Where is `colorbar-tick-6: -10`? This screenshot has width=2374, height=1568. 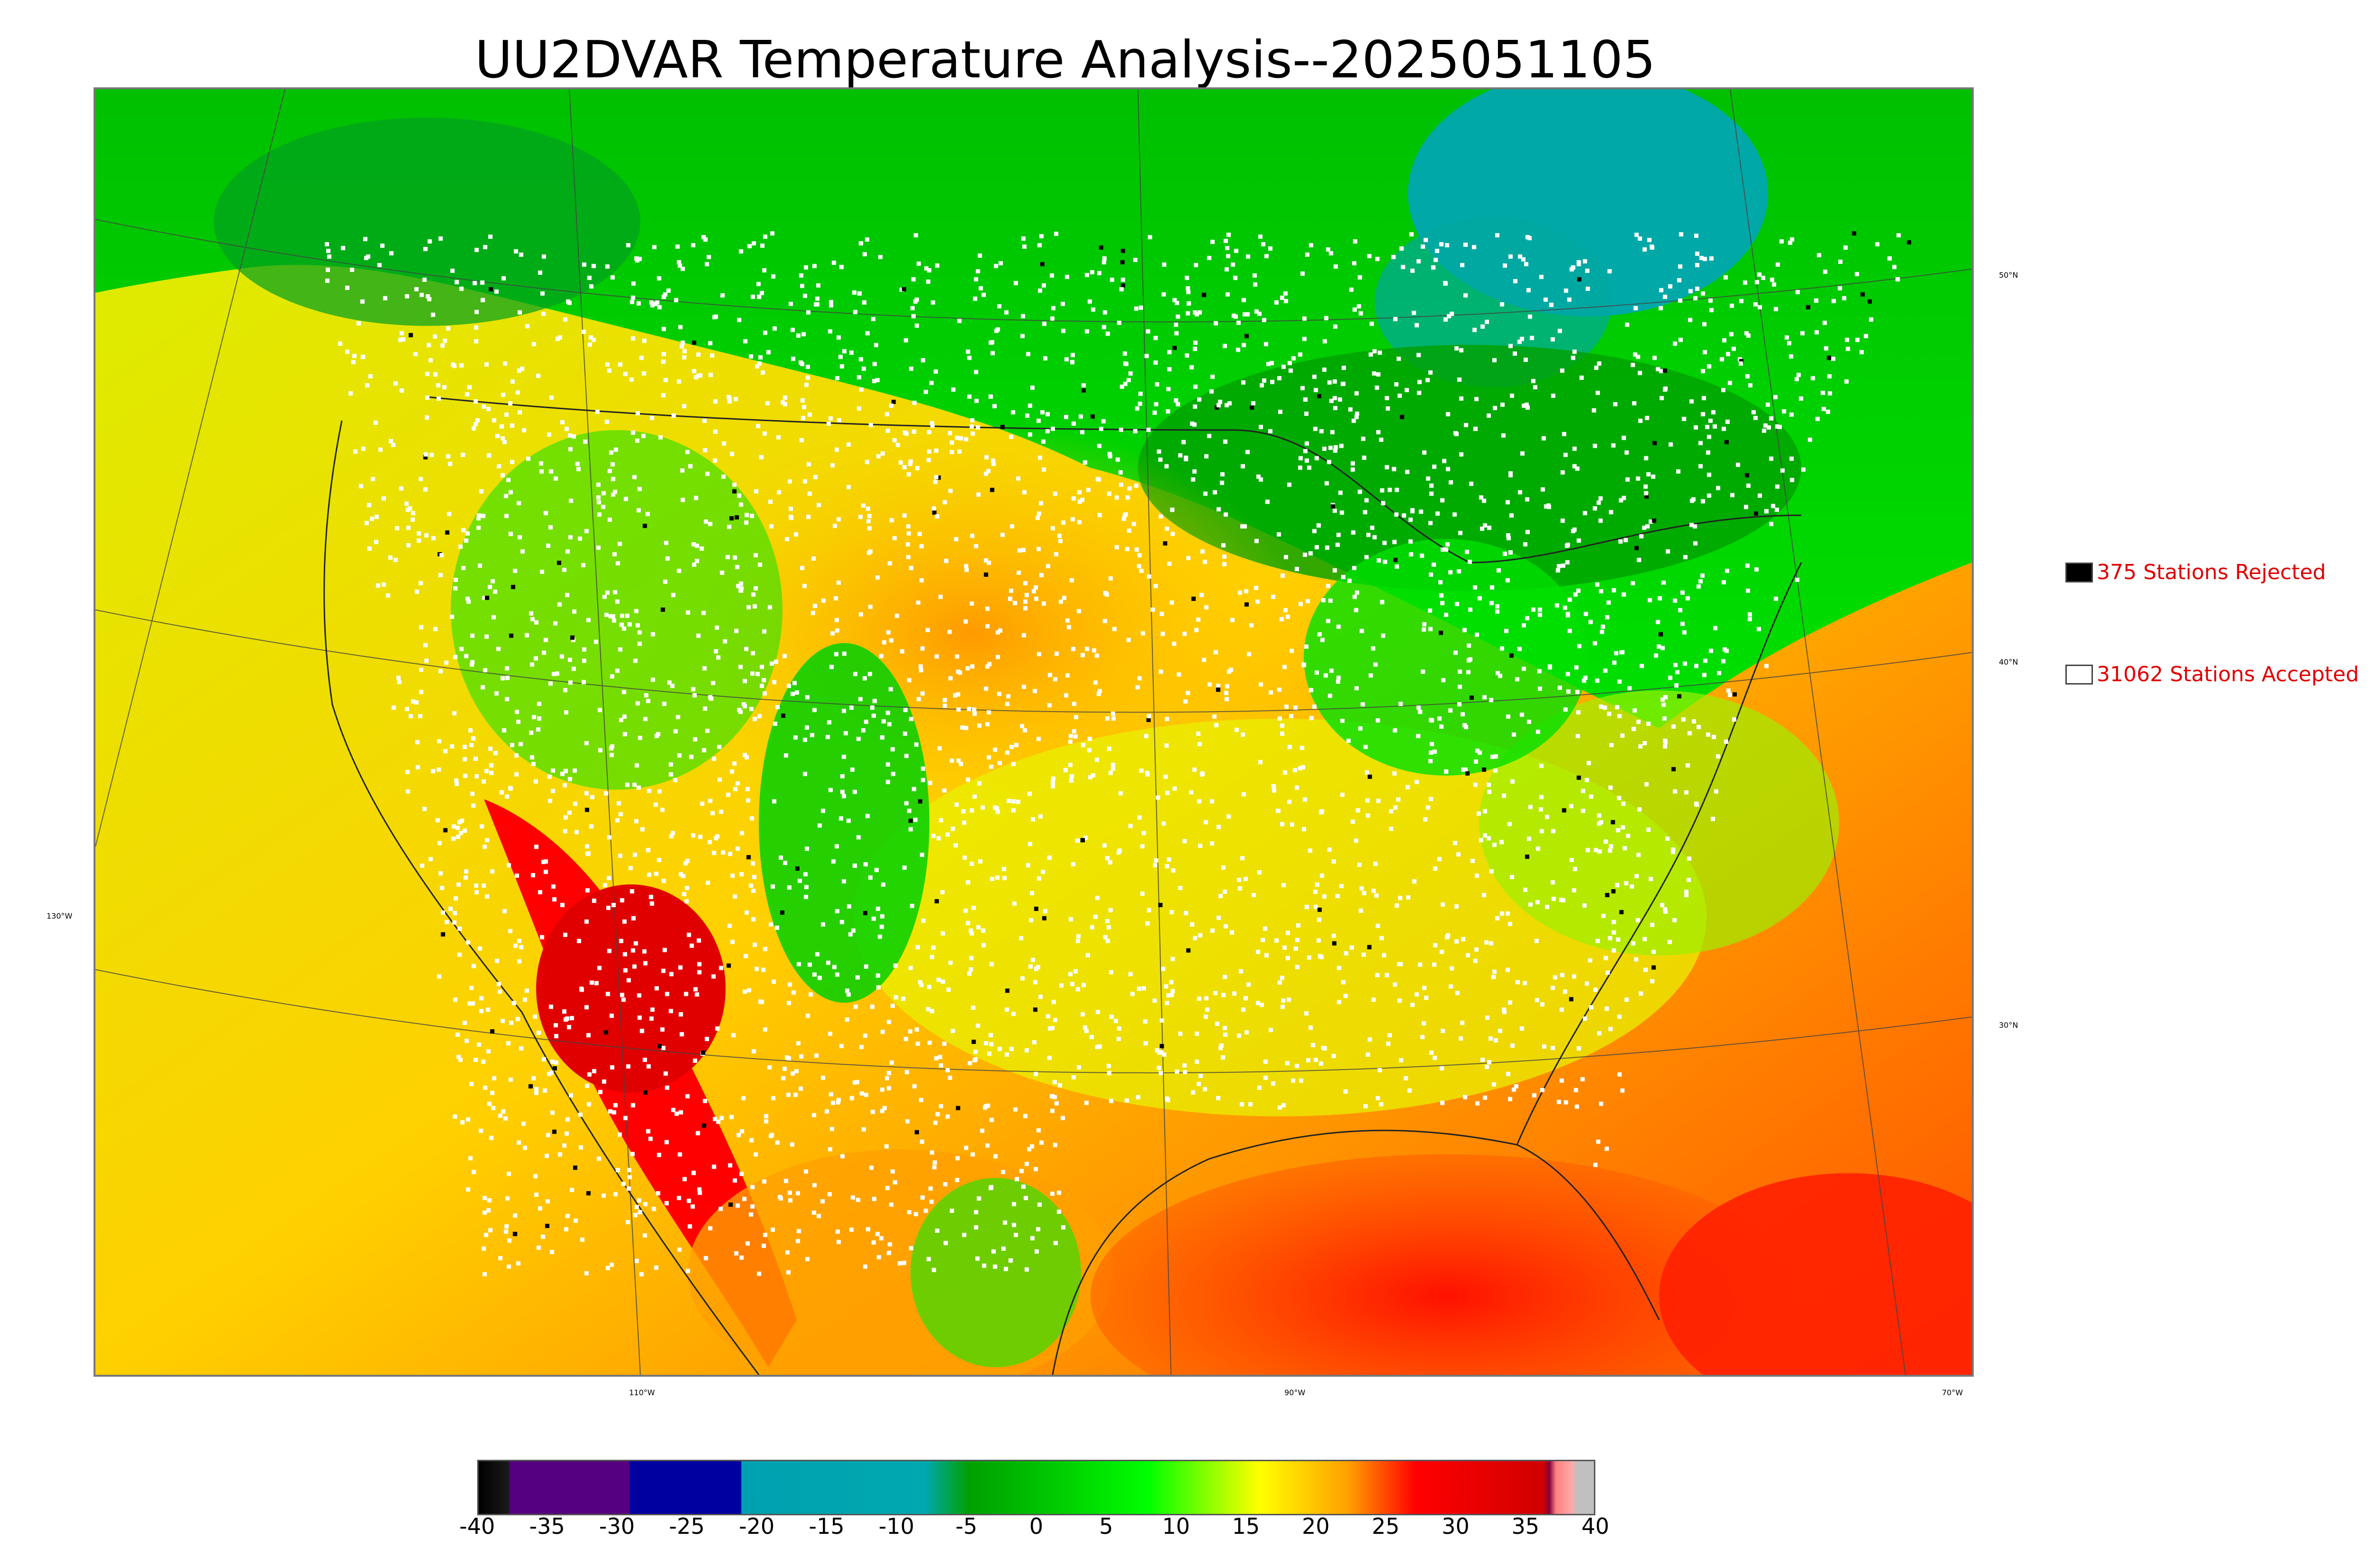
colorbar-tick-6: -10 is located at coordinates (896, 1526).